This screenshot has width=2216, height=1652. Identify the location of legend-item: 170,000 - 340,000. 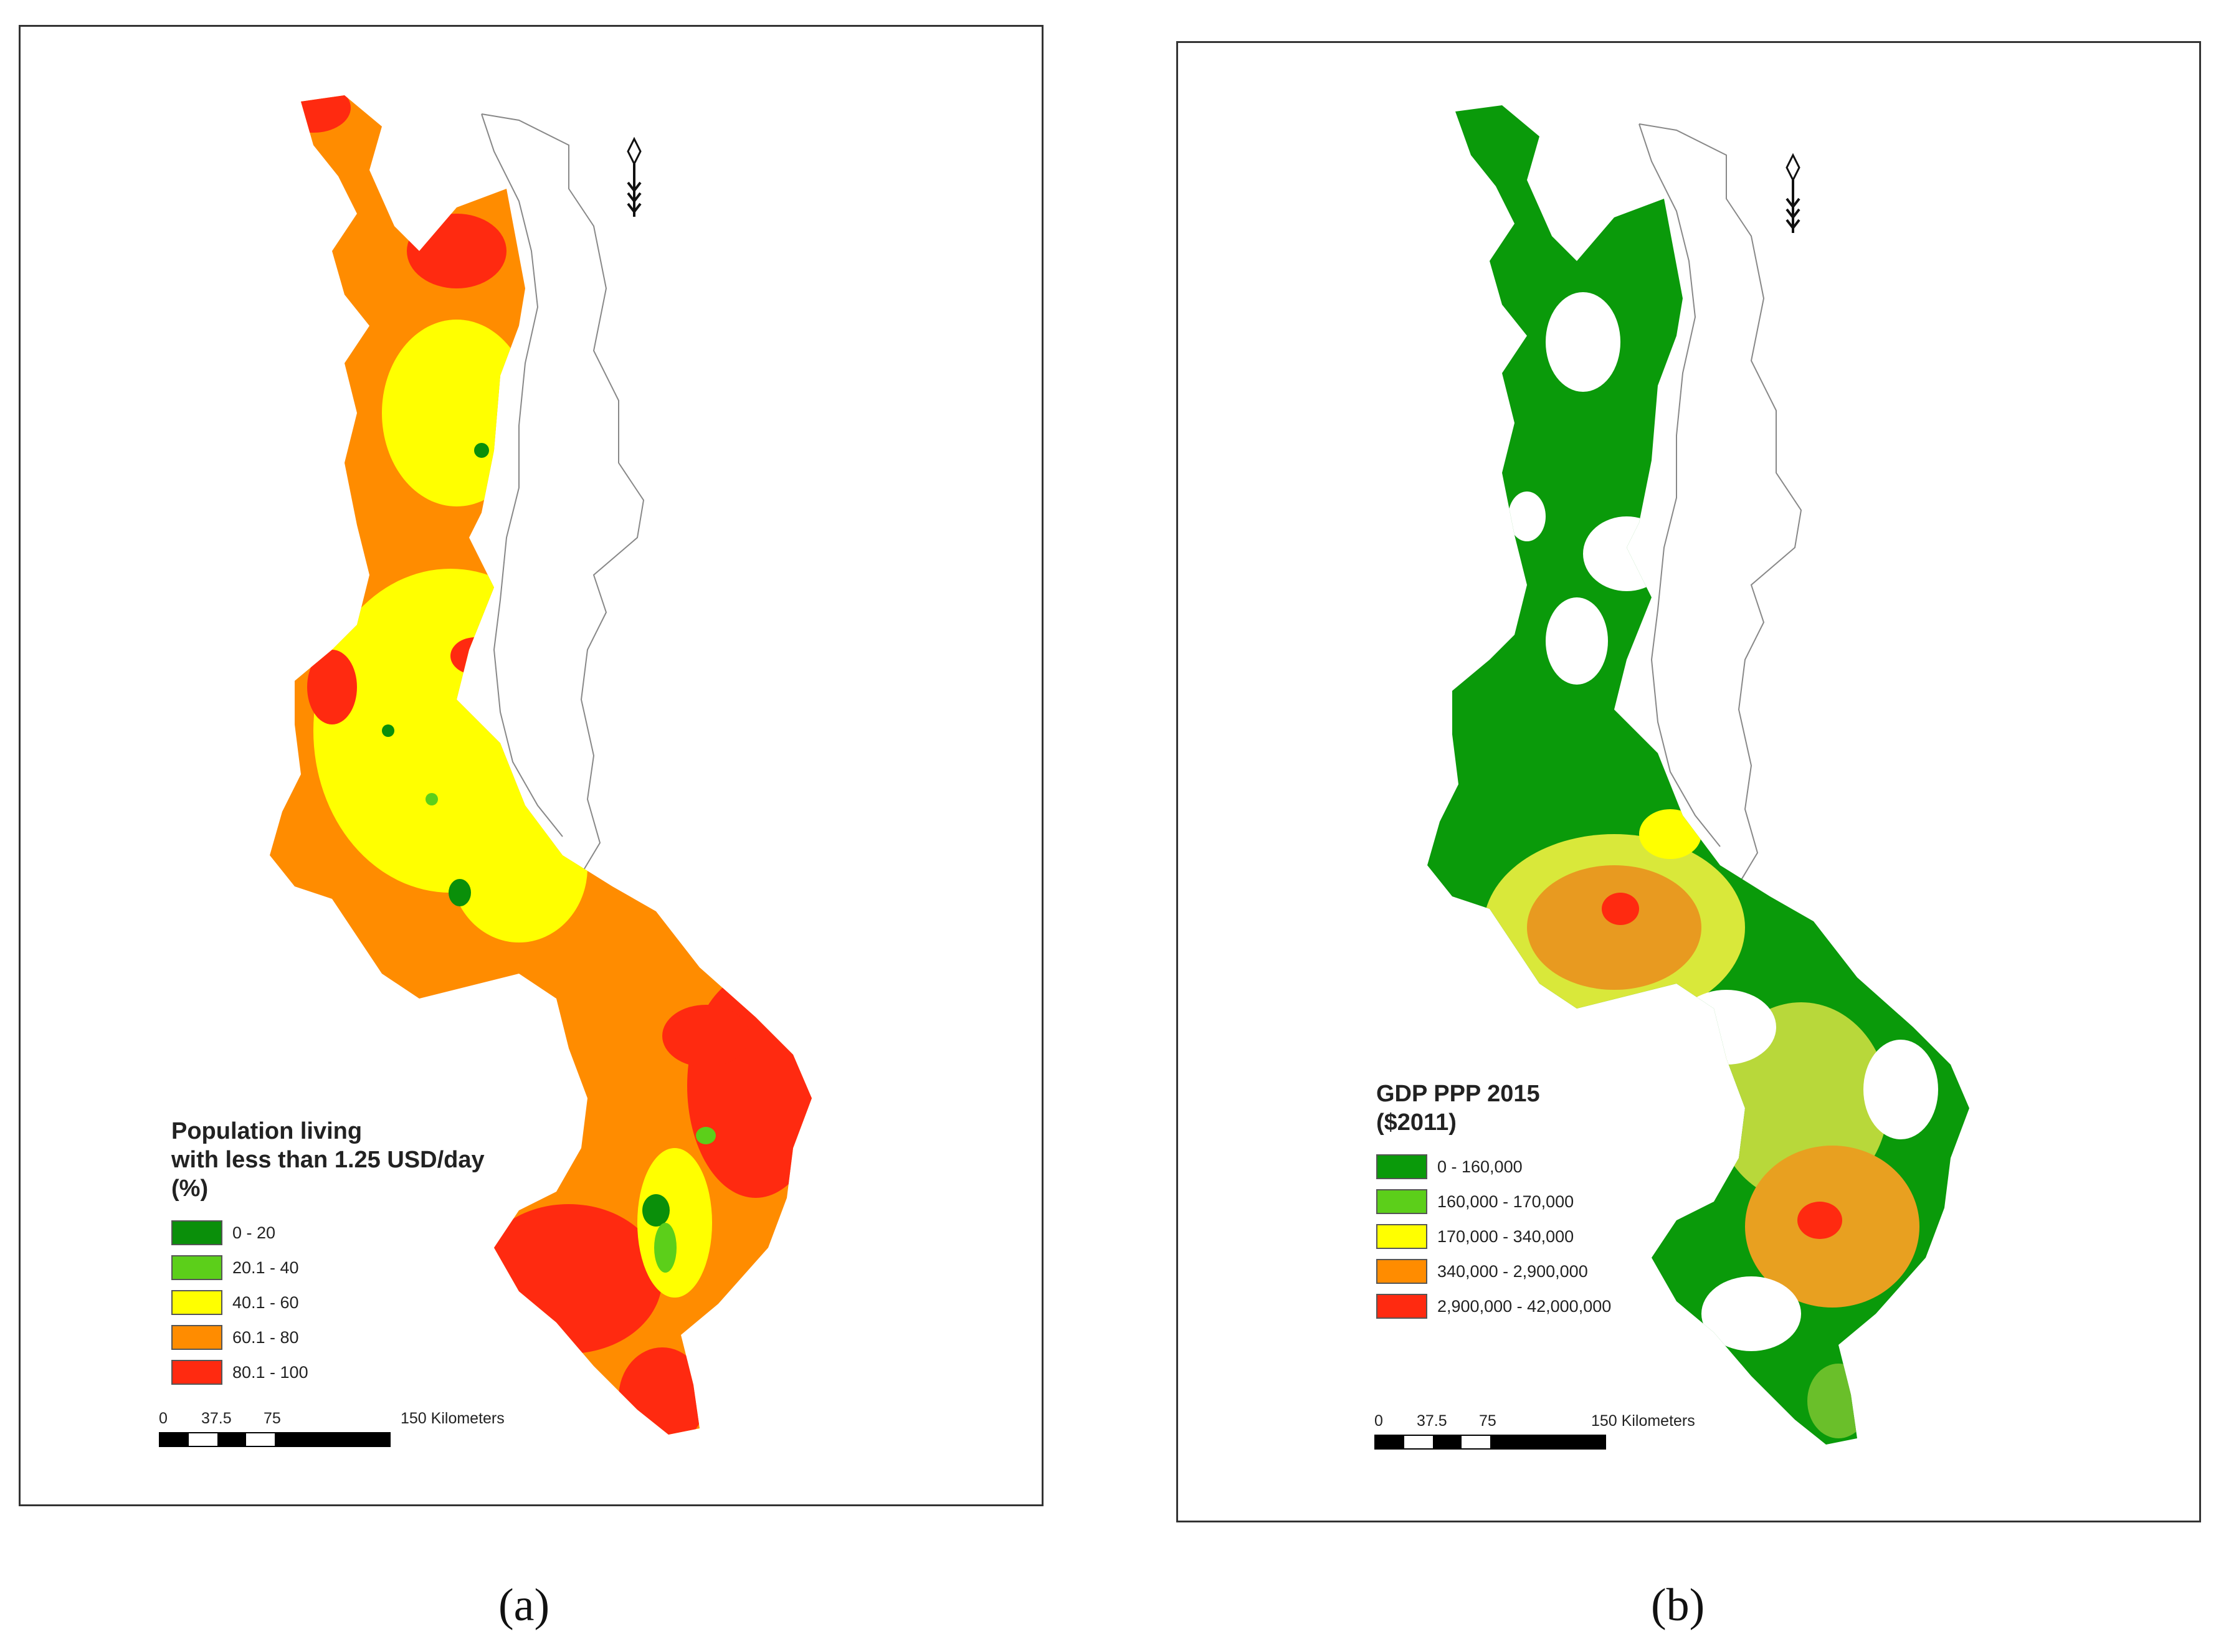
(1493, 1236).